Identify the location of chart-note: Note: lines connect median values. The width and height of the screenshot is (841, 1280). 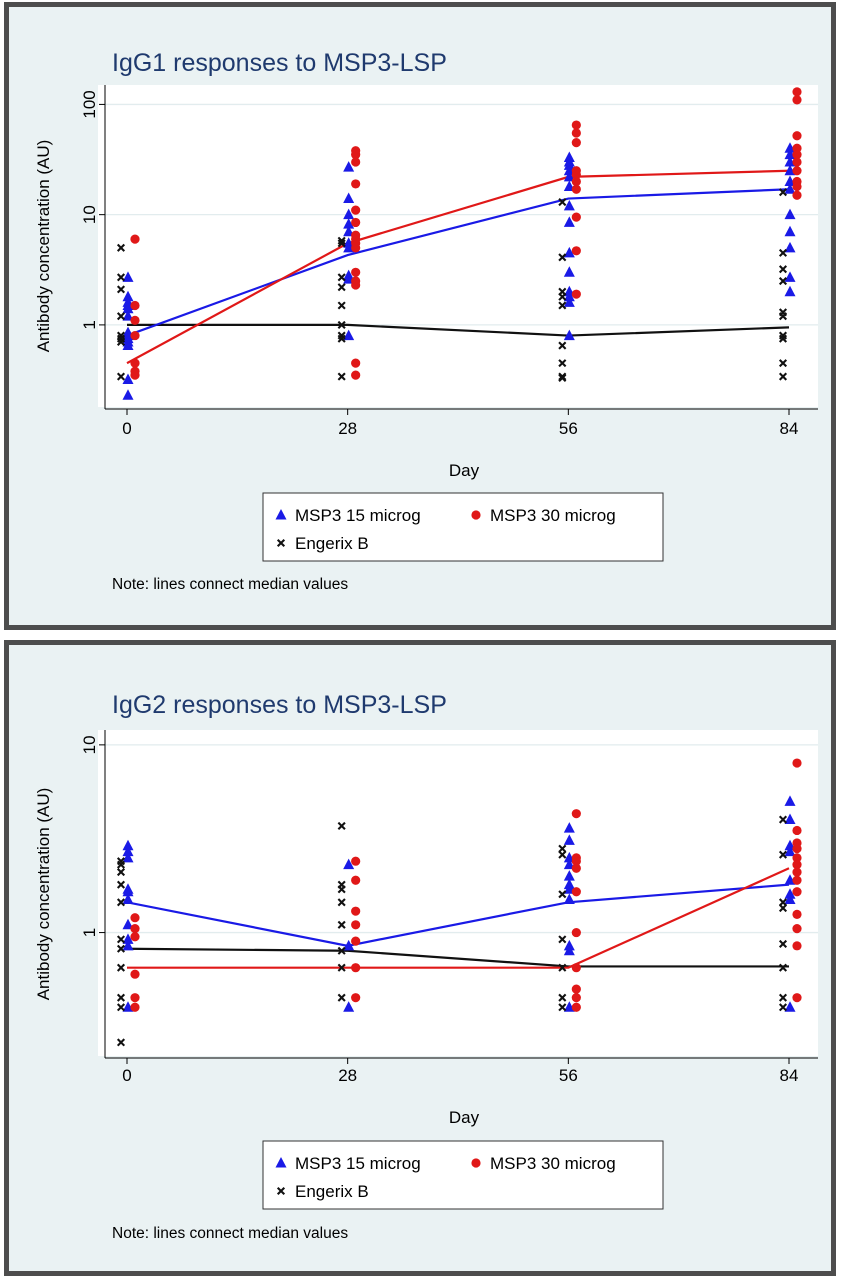
(230, 584).